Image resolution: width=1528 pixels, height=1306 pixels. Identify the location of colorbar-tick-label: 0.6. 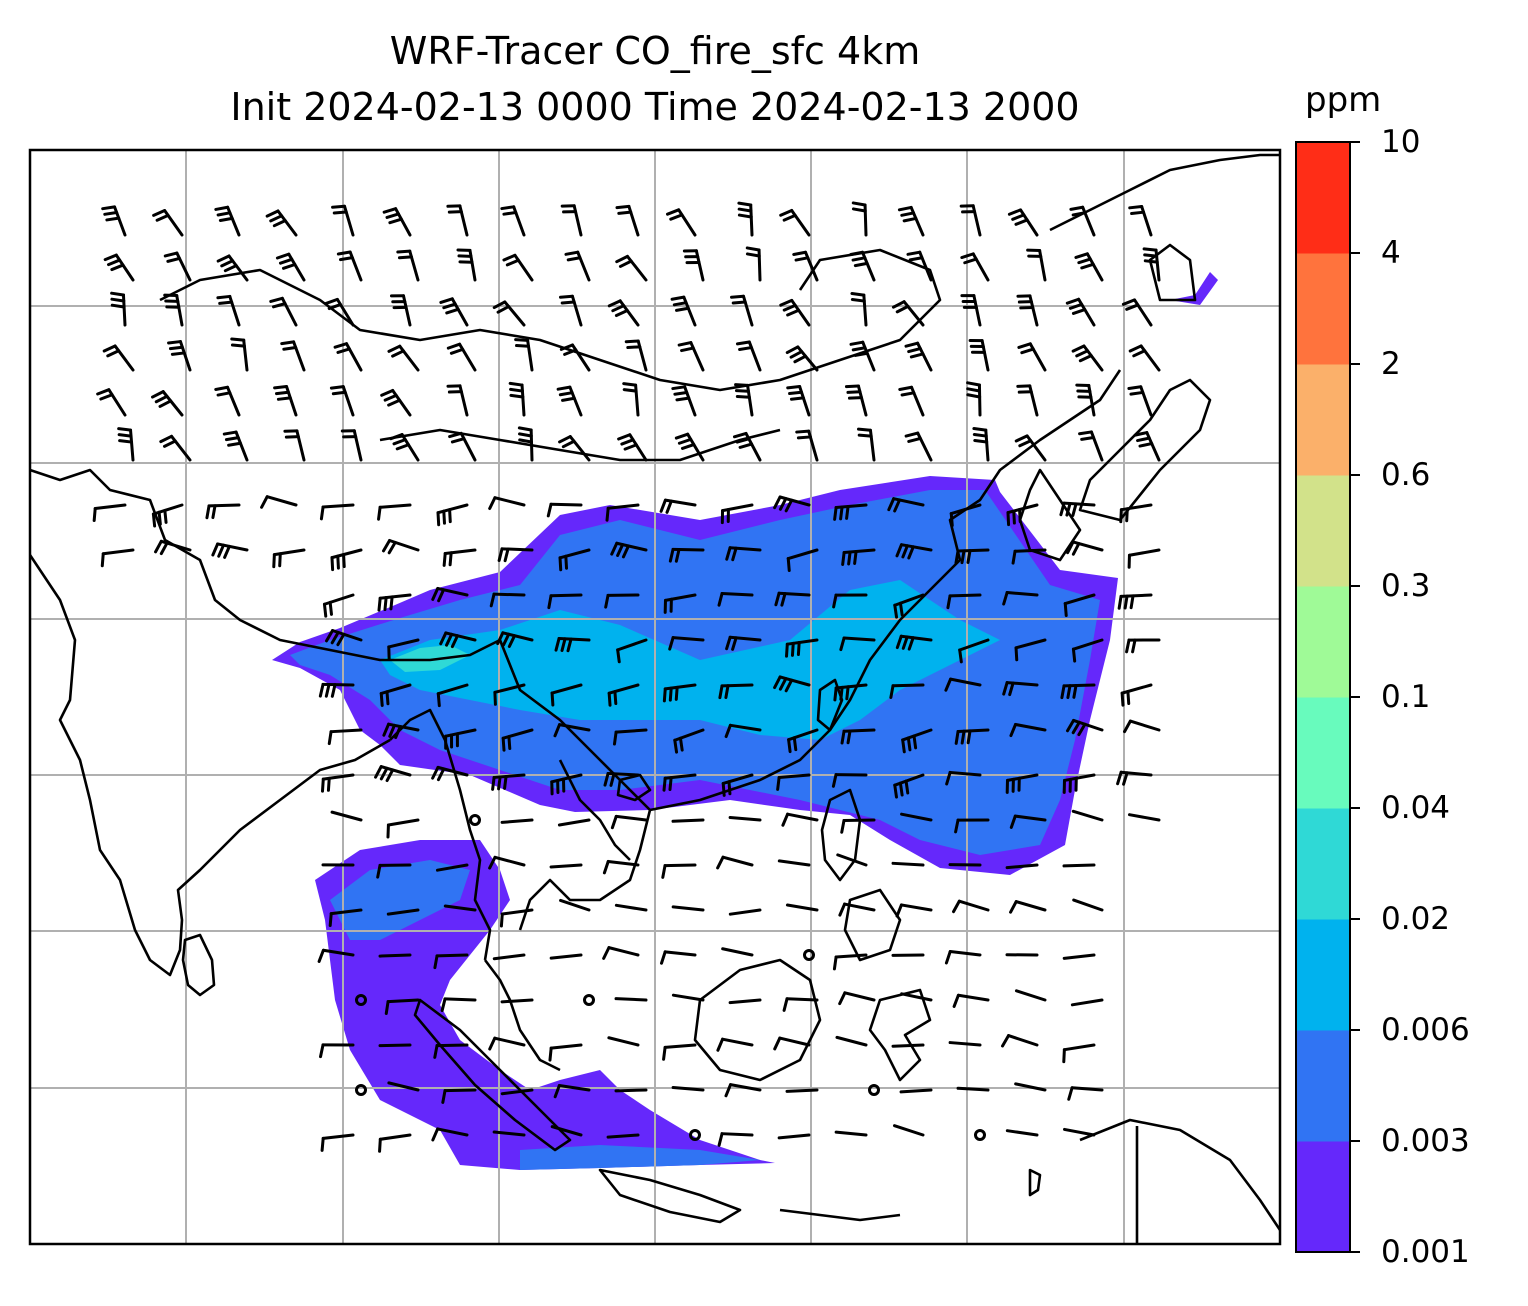
(1406, 475).